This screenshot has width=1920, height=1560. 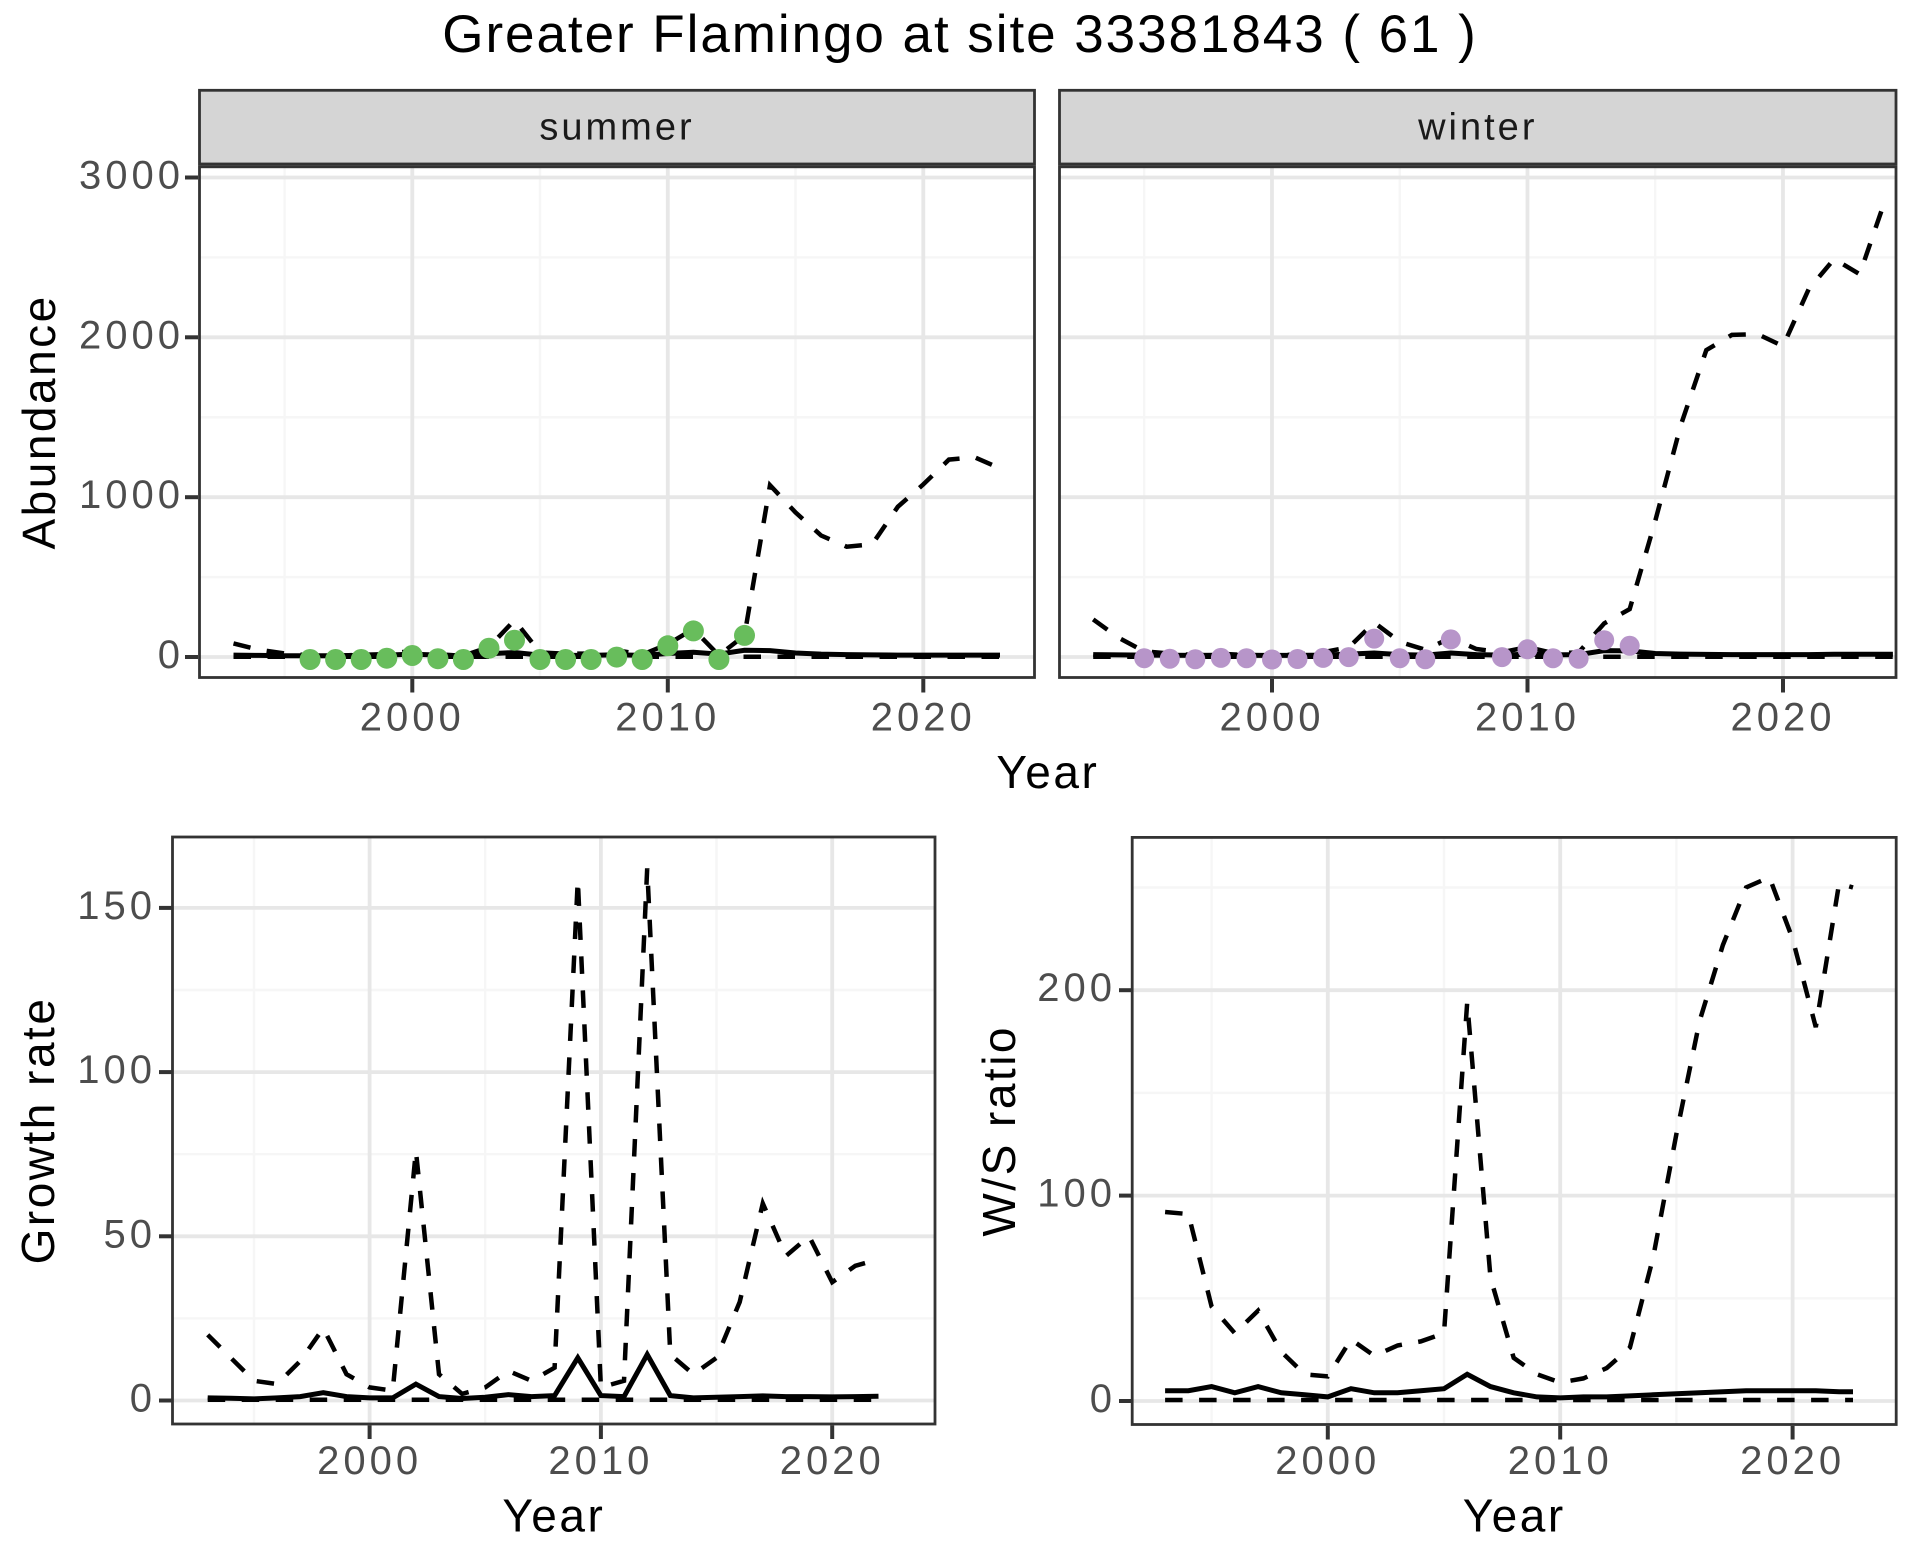 I want to click on svg-text: summer, so click(x=616, y=128).